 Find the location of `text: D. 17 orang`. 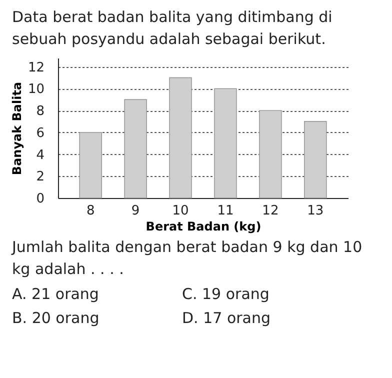

text: D. 17 orang is located at coordinates (227, 318).